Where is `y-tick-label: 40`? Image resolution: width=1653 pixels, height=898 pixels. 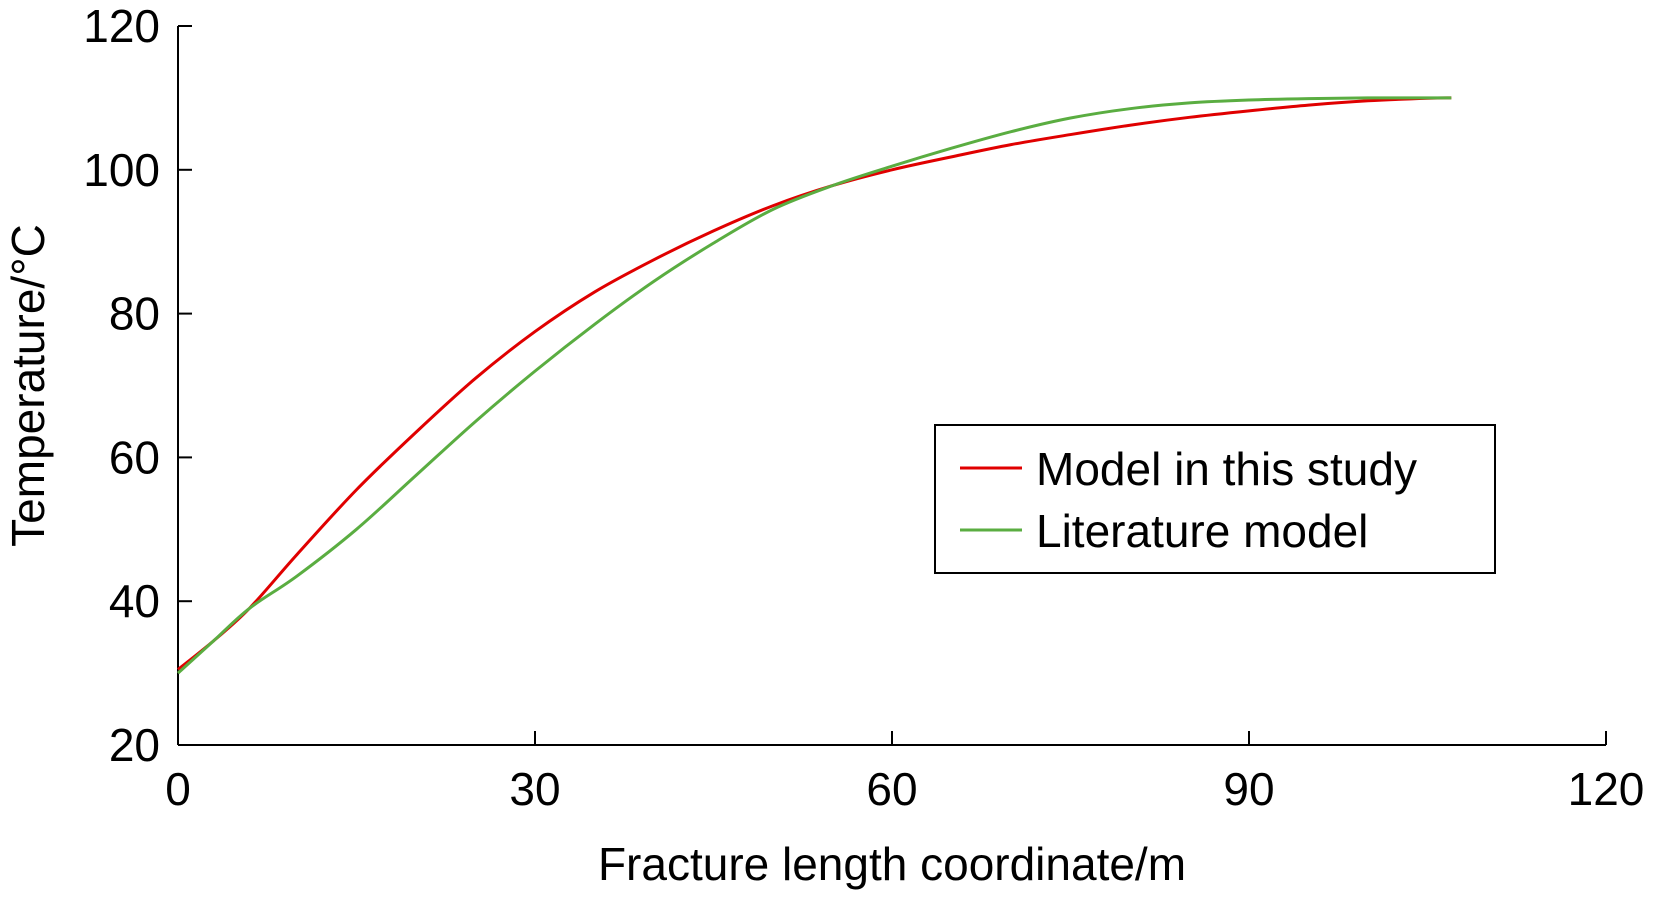
y-tick-label: 40 is located at coordinates (134, 601).